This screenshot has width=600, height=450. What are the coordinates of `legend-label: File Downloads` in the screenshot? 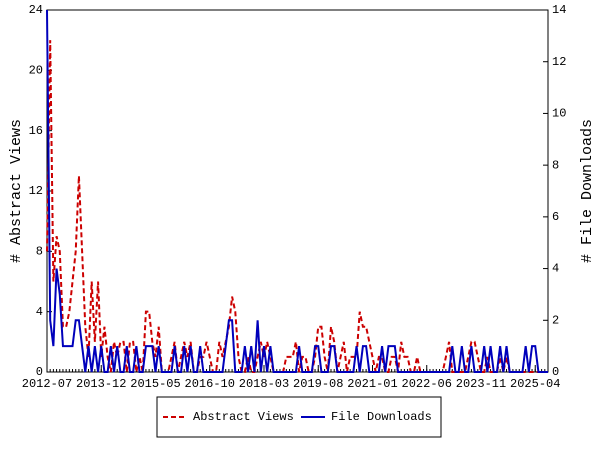 It's located at (381, 417).